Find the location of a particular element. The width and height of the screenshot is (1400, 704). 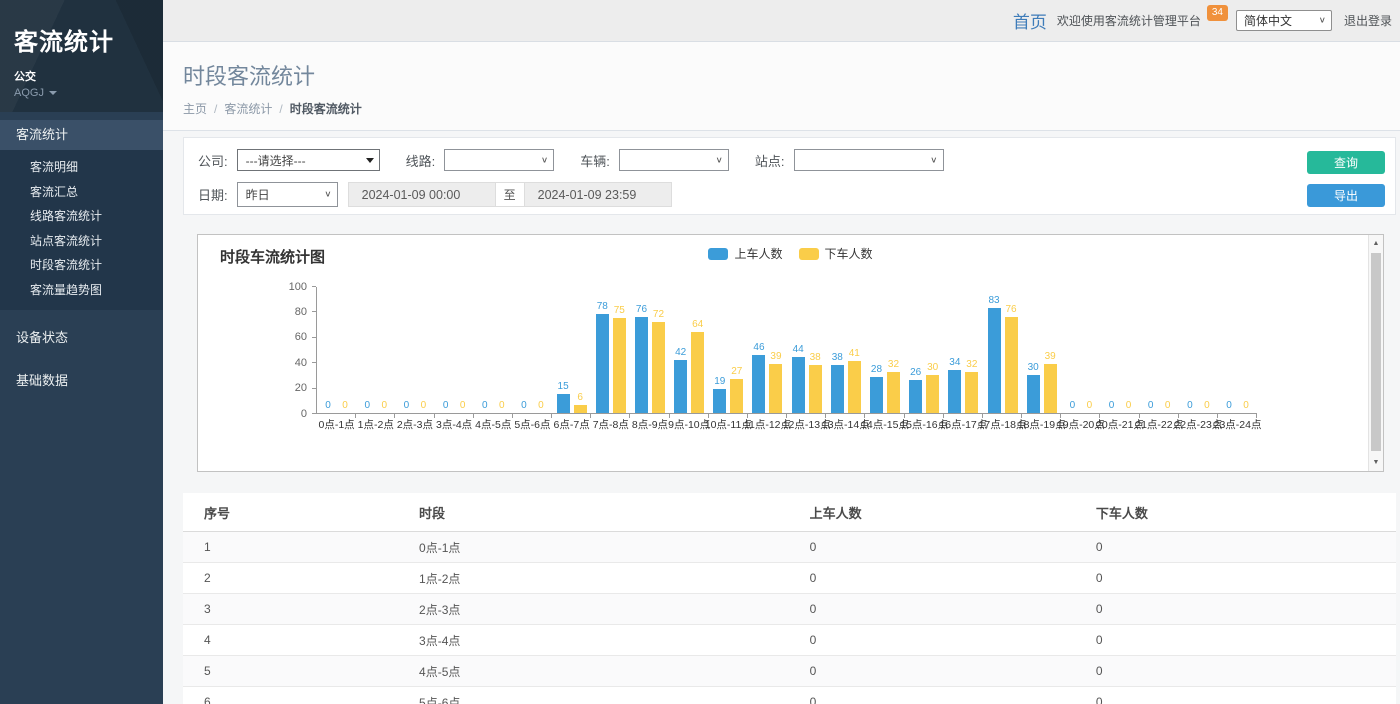

date-preset-select: 昨日 ∨ is located at coordinates (287, 194).